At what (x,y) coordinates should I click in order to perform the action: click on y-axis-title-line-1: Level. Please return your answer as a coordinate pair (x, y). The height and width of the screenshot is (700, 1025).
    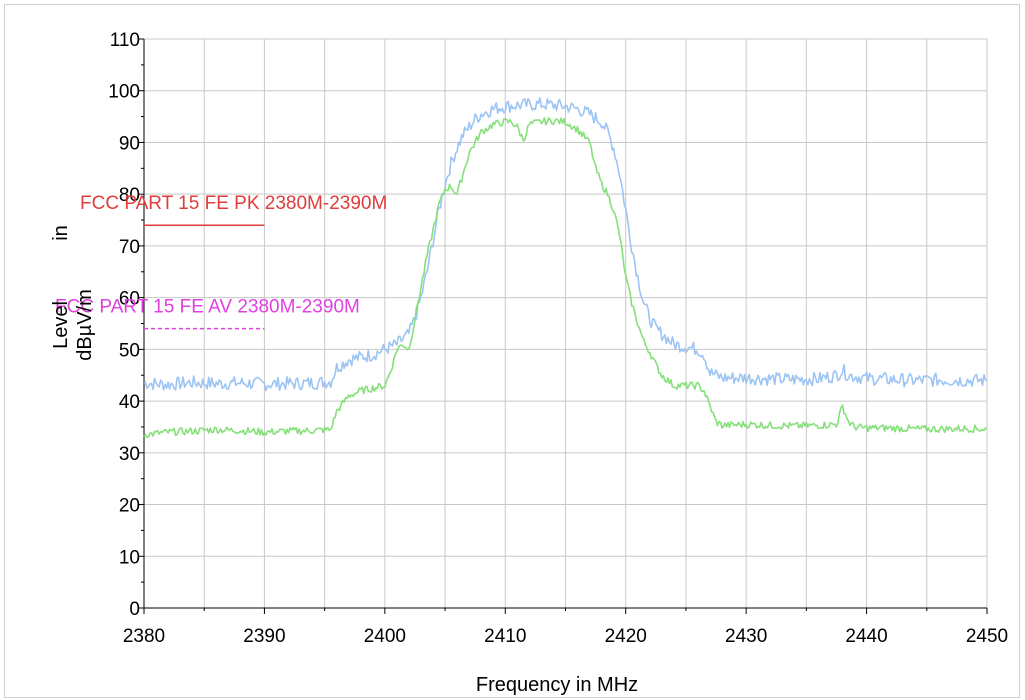
    Looking at the image, I should click on (61, 325).